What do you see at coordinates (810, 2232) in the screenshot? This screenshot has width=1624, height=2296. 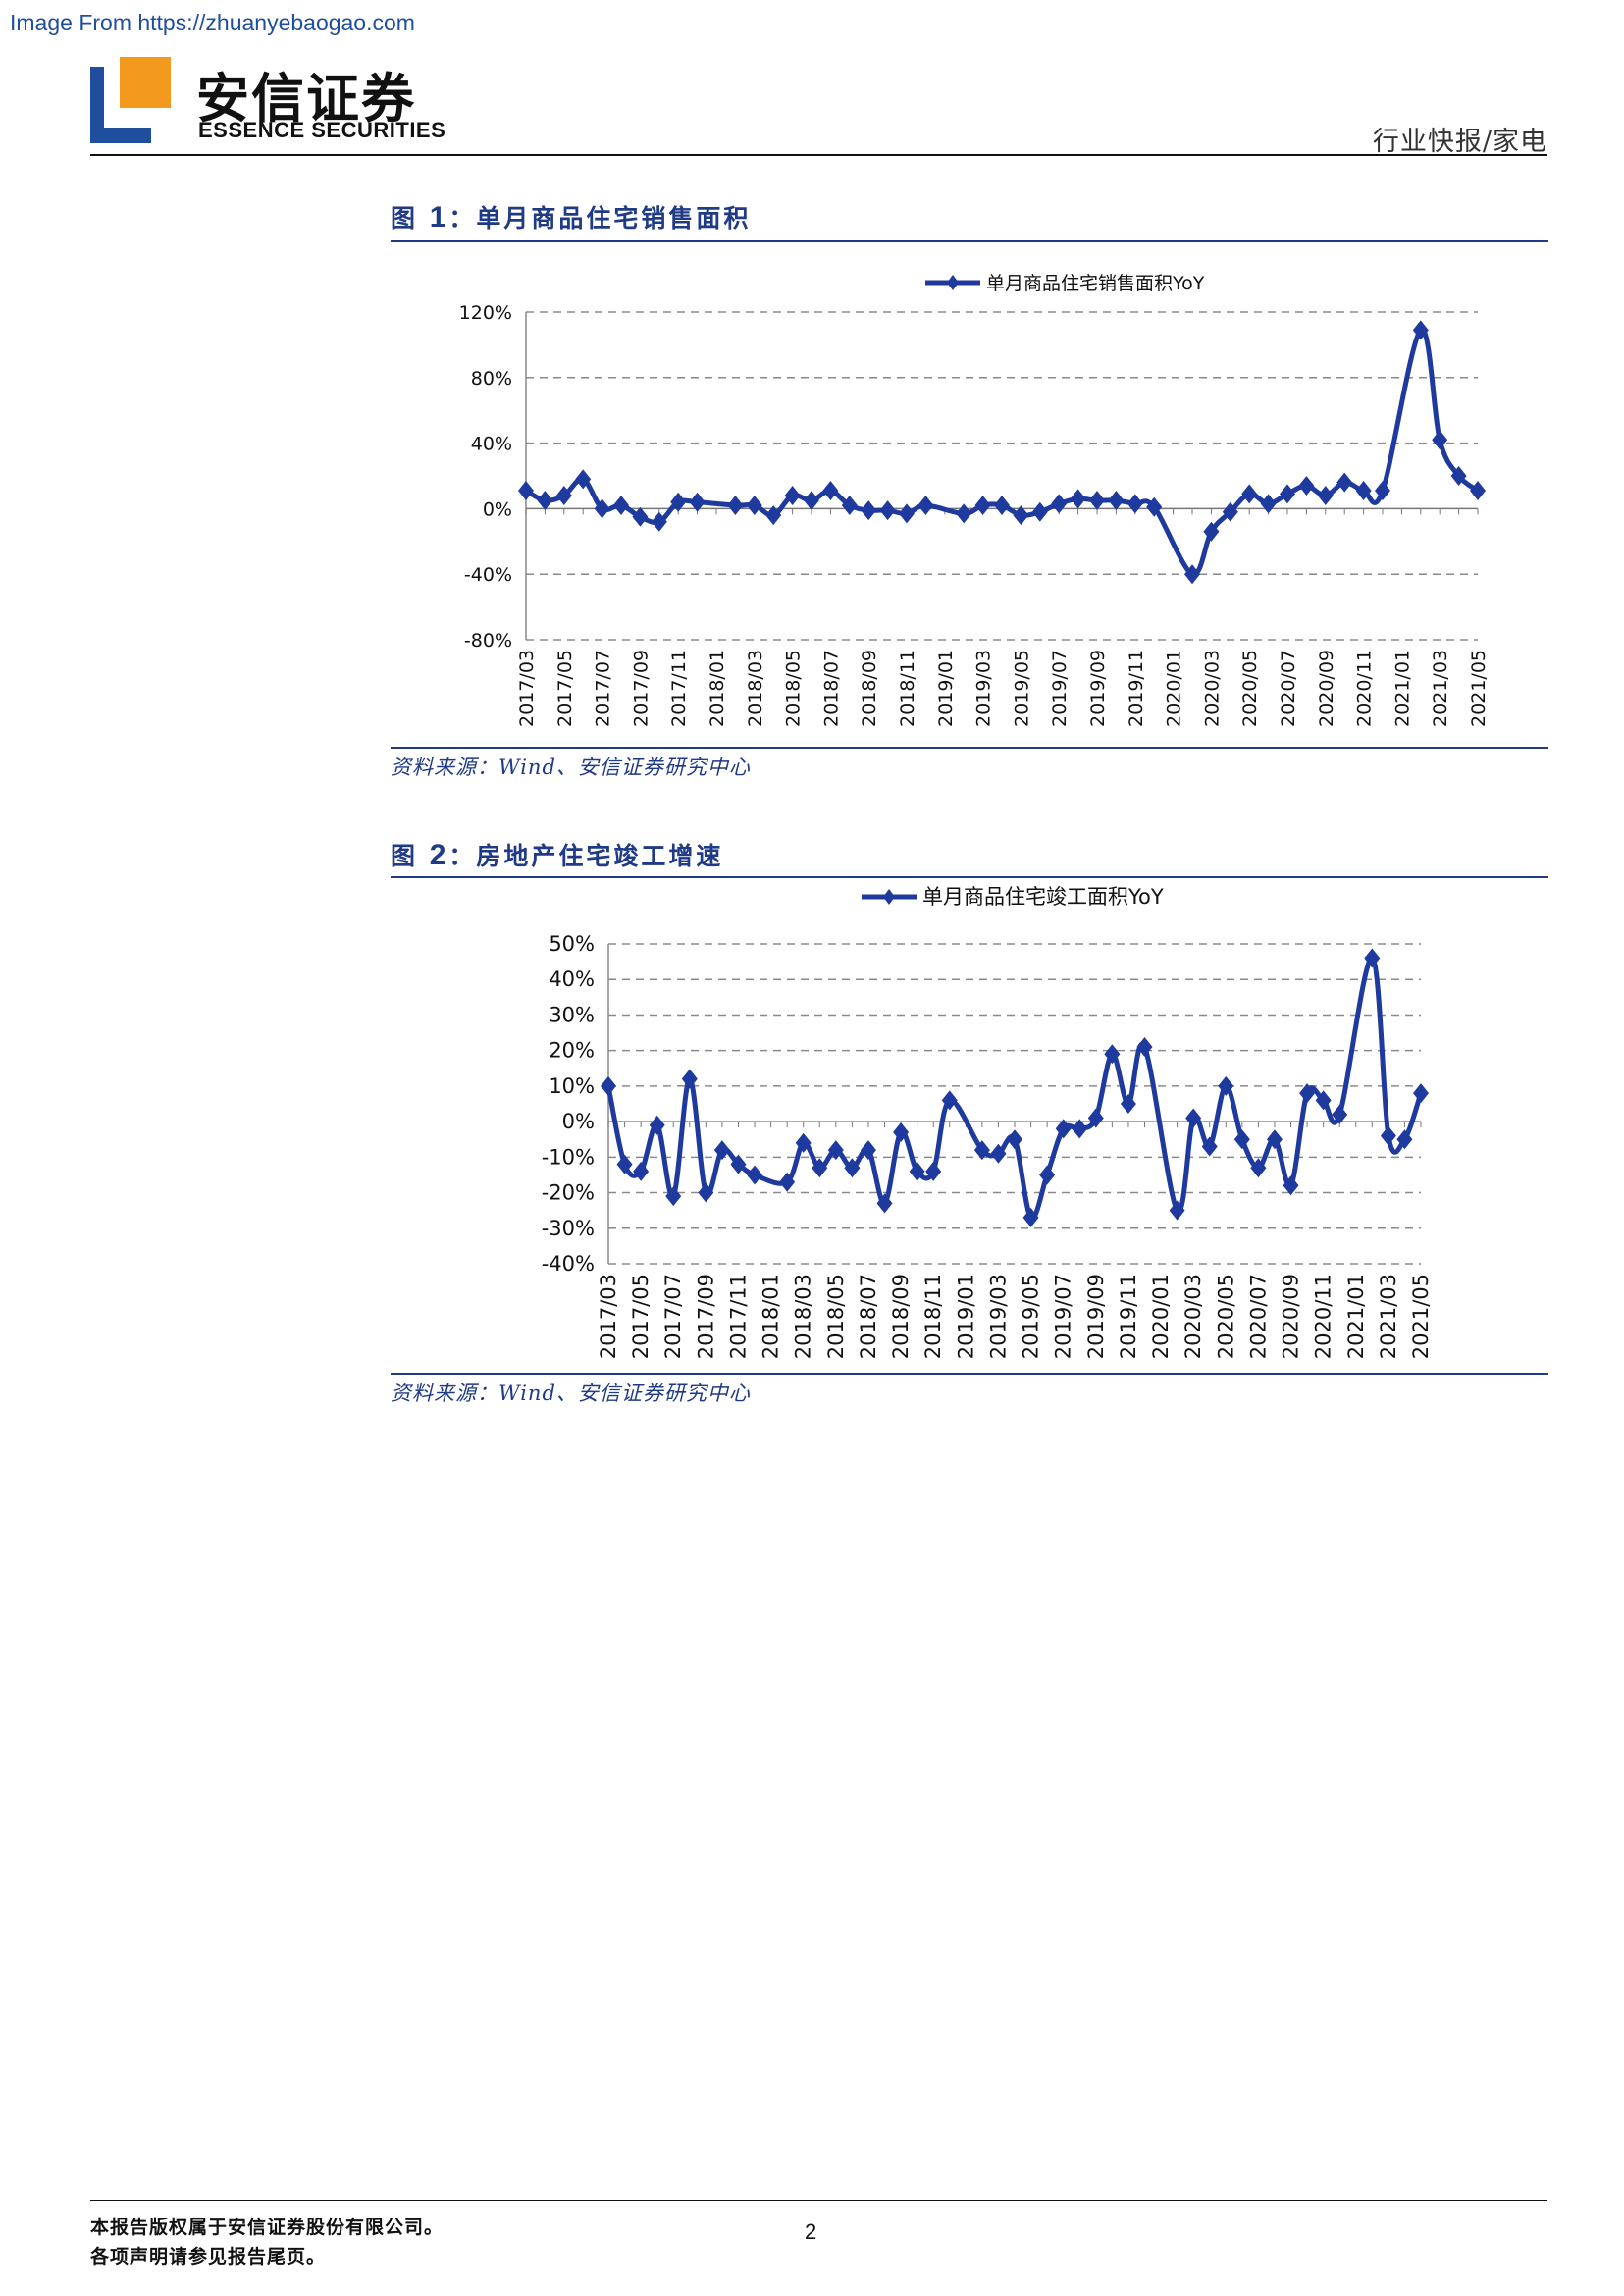 I see `page-number: 2` at bounding box center [810, 2232].